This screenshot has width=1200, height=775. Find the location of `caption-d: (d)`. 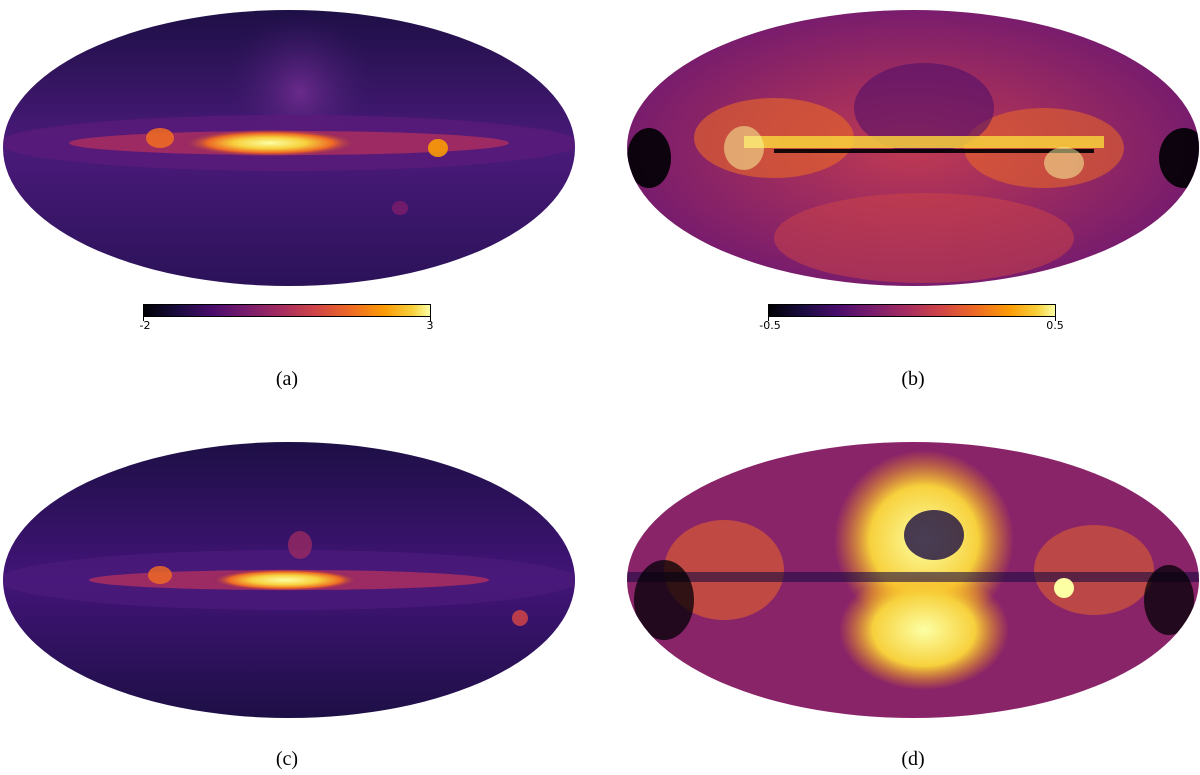

caption-d: (d) is located at coordinates (913, 759).